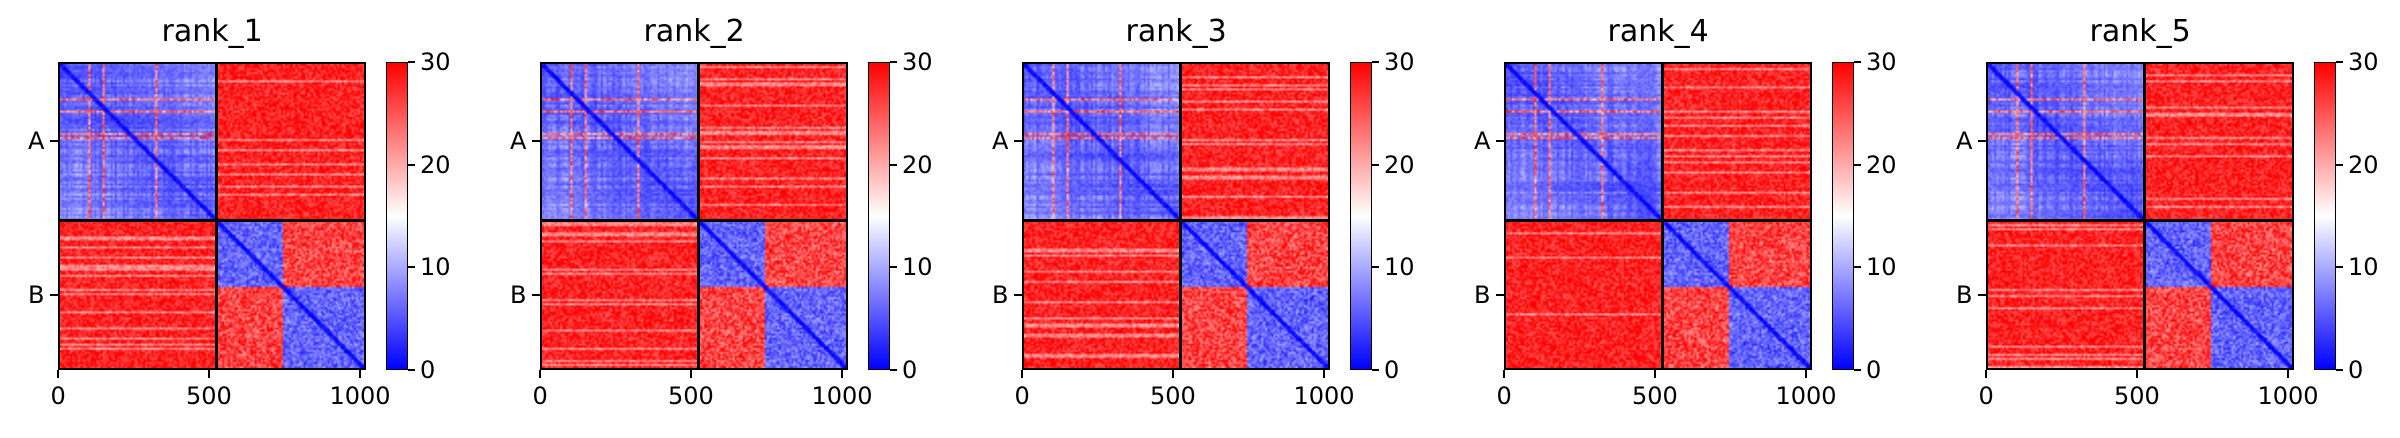 The image size is (2400, 438). Describe the element at coordinates (694, 31) in the screenshot. I see `chart-title: rank_2` at that location.